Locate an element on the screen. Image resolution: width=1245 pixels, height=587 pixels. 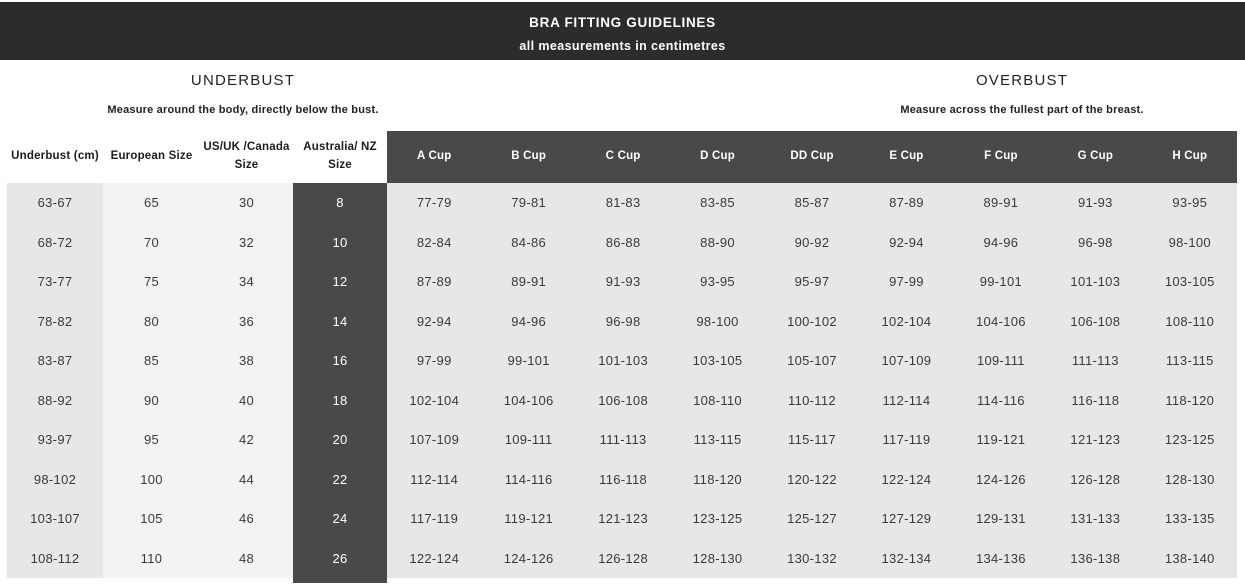
table-cell-a-cup: 117-119 is located at coordinates (434, 519).